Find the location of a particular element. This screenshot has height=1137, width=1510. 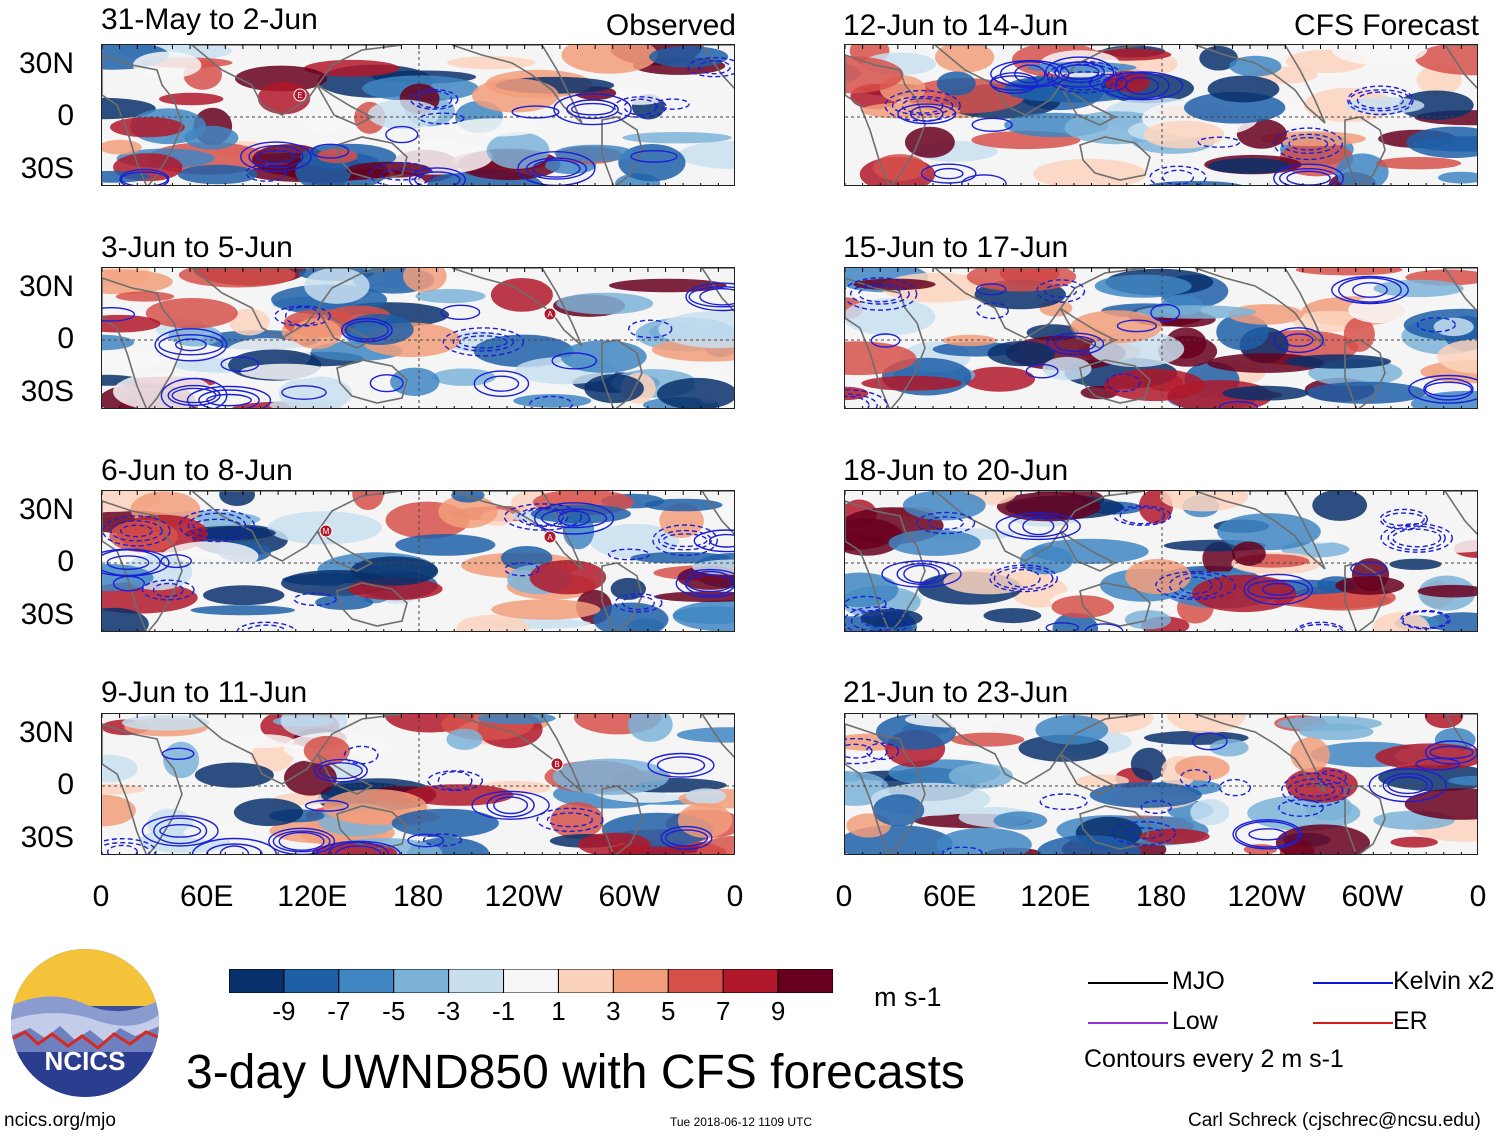

colorbar-tick-label: 1 is located at coordinates (558, 1011).